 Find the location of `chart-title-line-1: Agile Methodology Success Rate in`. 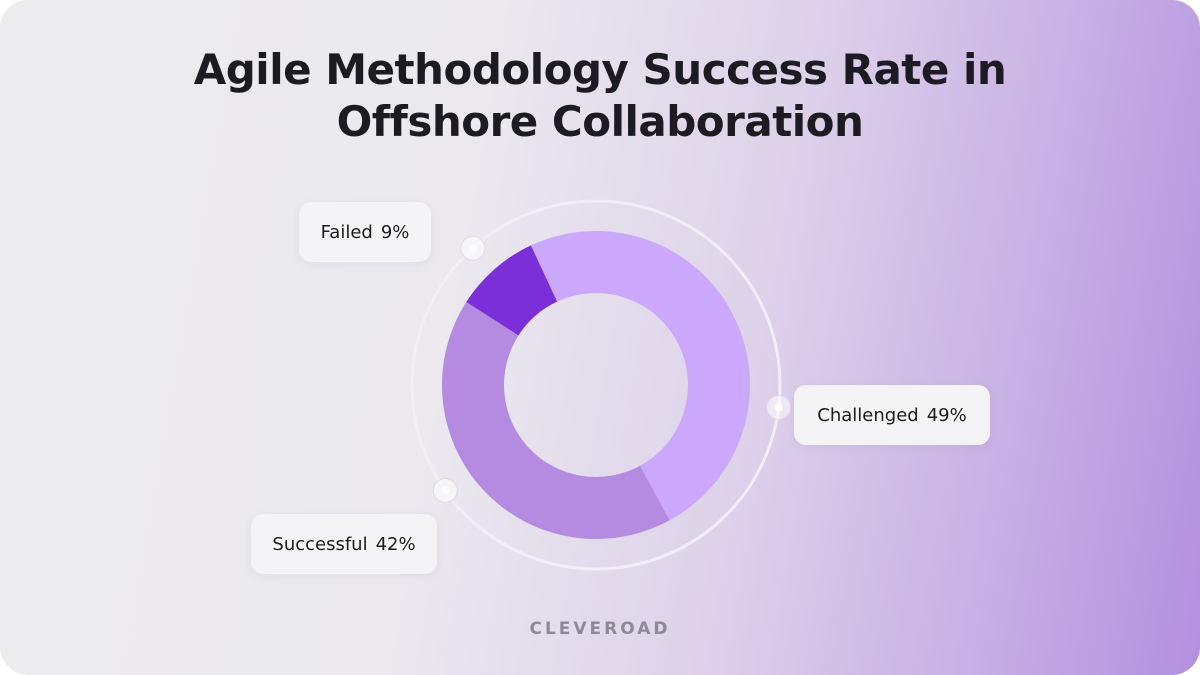

chart-title-line-1: Agile Methodology Success Rate in is located at coordinates (600, 69).